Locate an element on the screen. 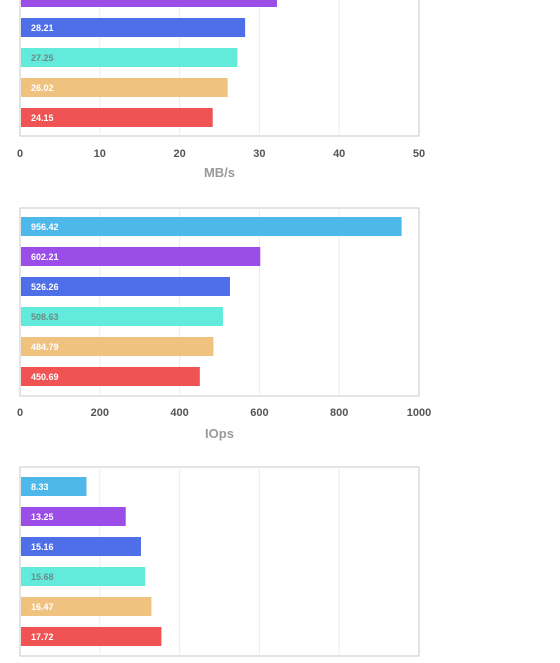 The image size is (560, 663). throughput-bar-label: 28.21 is located at coordinates (42, 28).